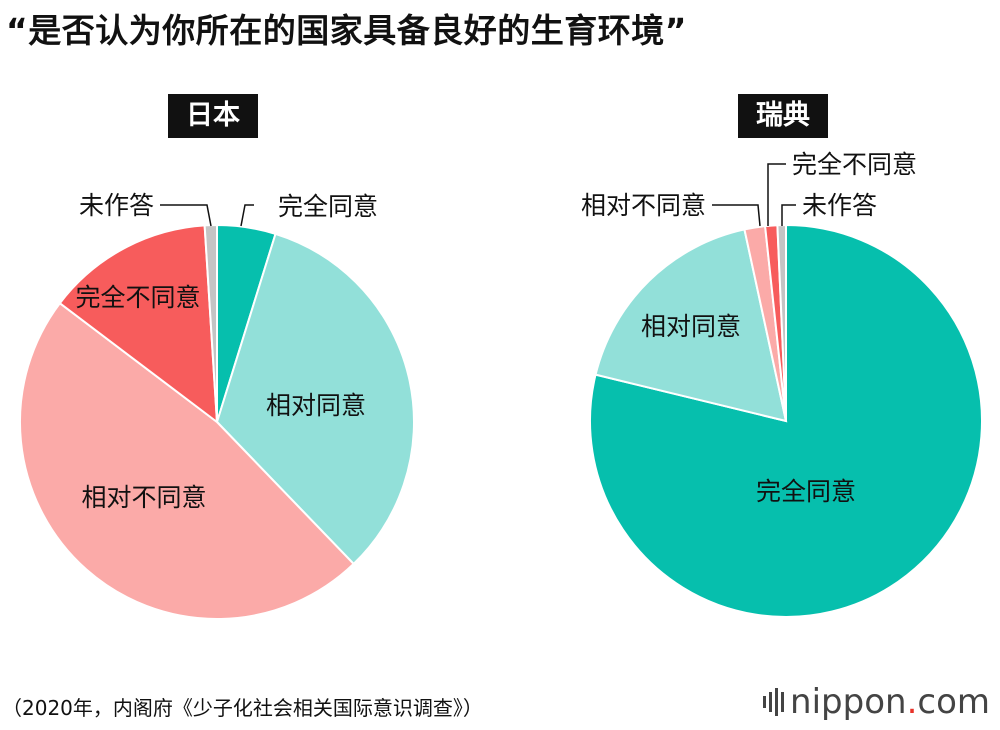 This screenshot has width=1000, height=730. What do you see at coordinates (806, 491) in the screenshot?
I see `sweden-label-0: 完全同意` at bounding box center [806, 491].